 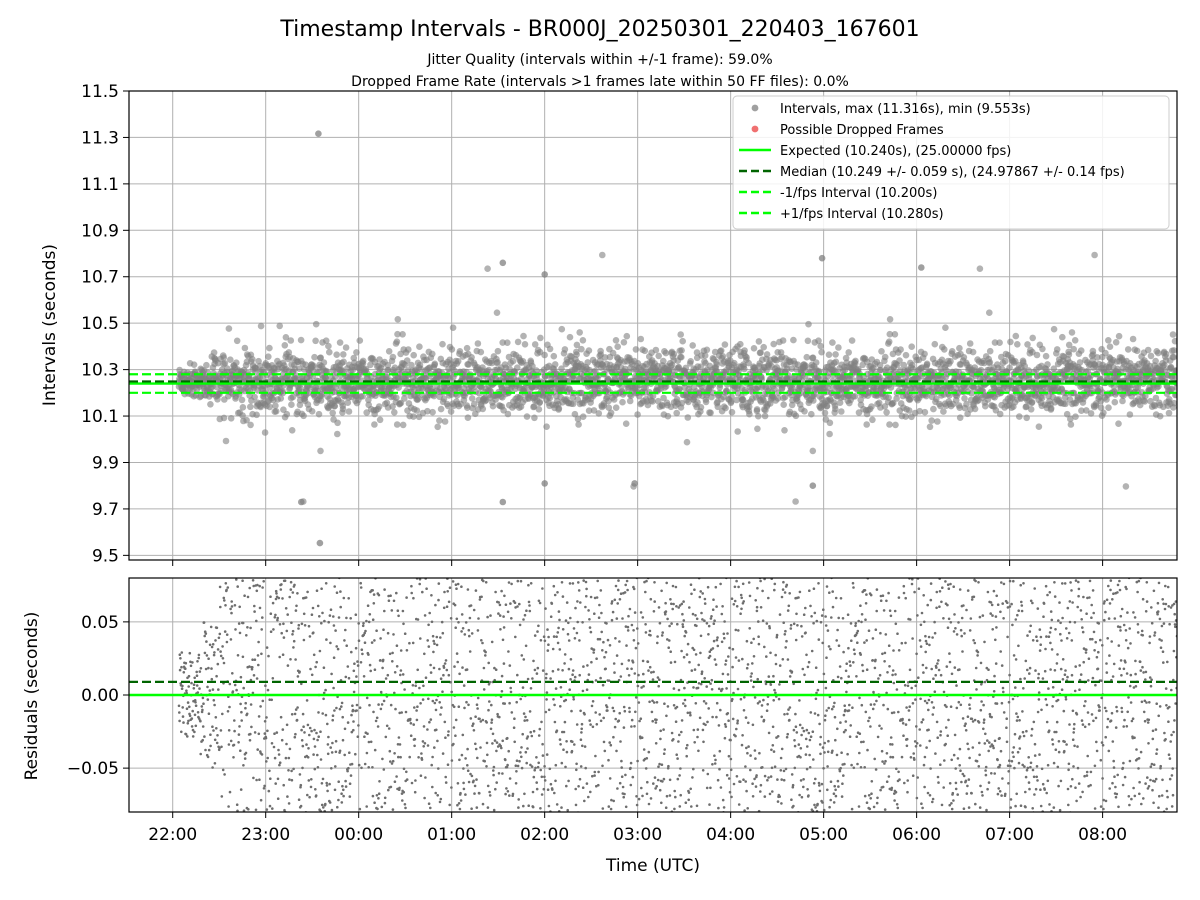 What do you see at coordinates (50, 325) in the screenshot?
I see `intervals-y-axis-label: Intervals (seconds)` at bounding box center [50, 325].